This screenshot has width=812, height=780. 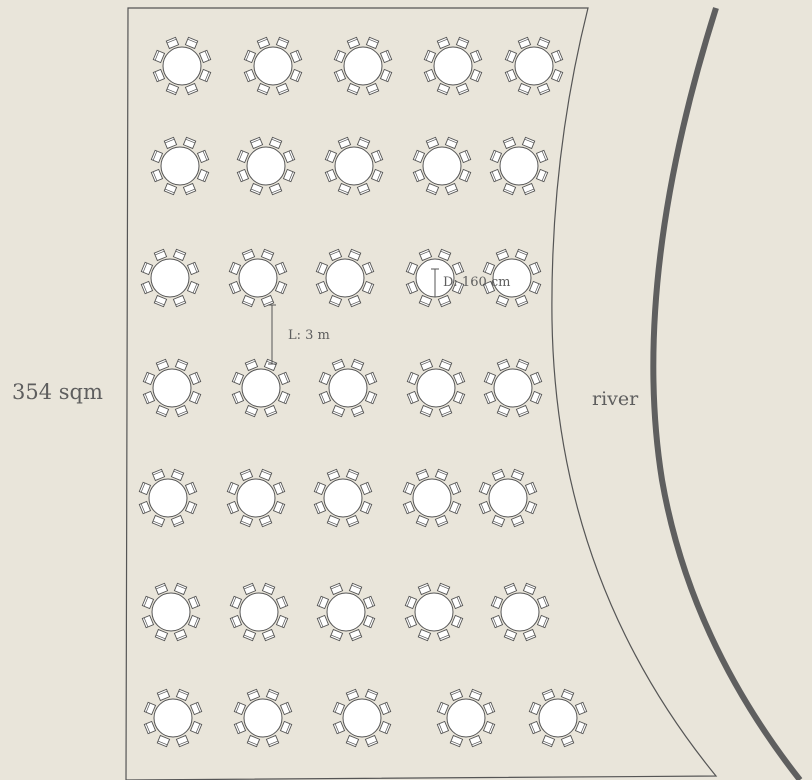 I want to click on table-diameter-label: D: 160 cm, so click(x=477, y=282).